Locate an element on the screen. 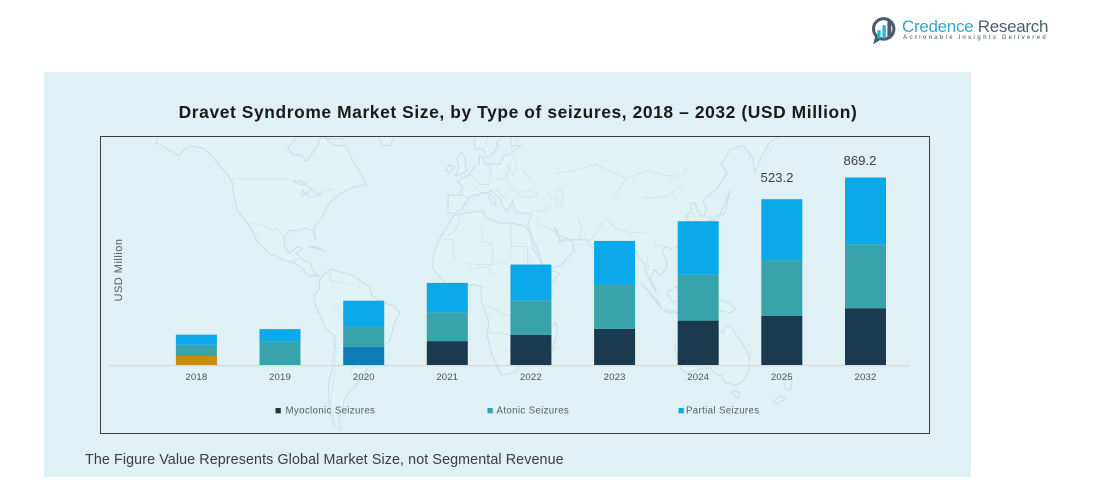  svg-text: Partial Seizures is located at coordinates (722, 411).